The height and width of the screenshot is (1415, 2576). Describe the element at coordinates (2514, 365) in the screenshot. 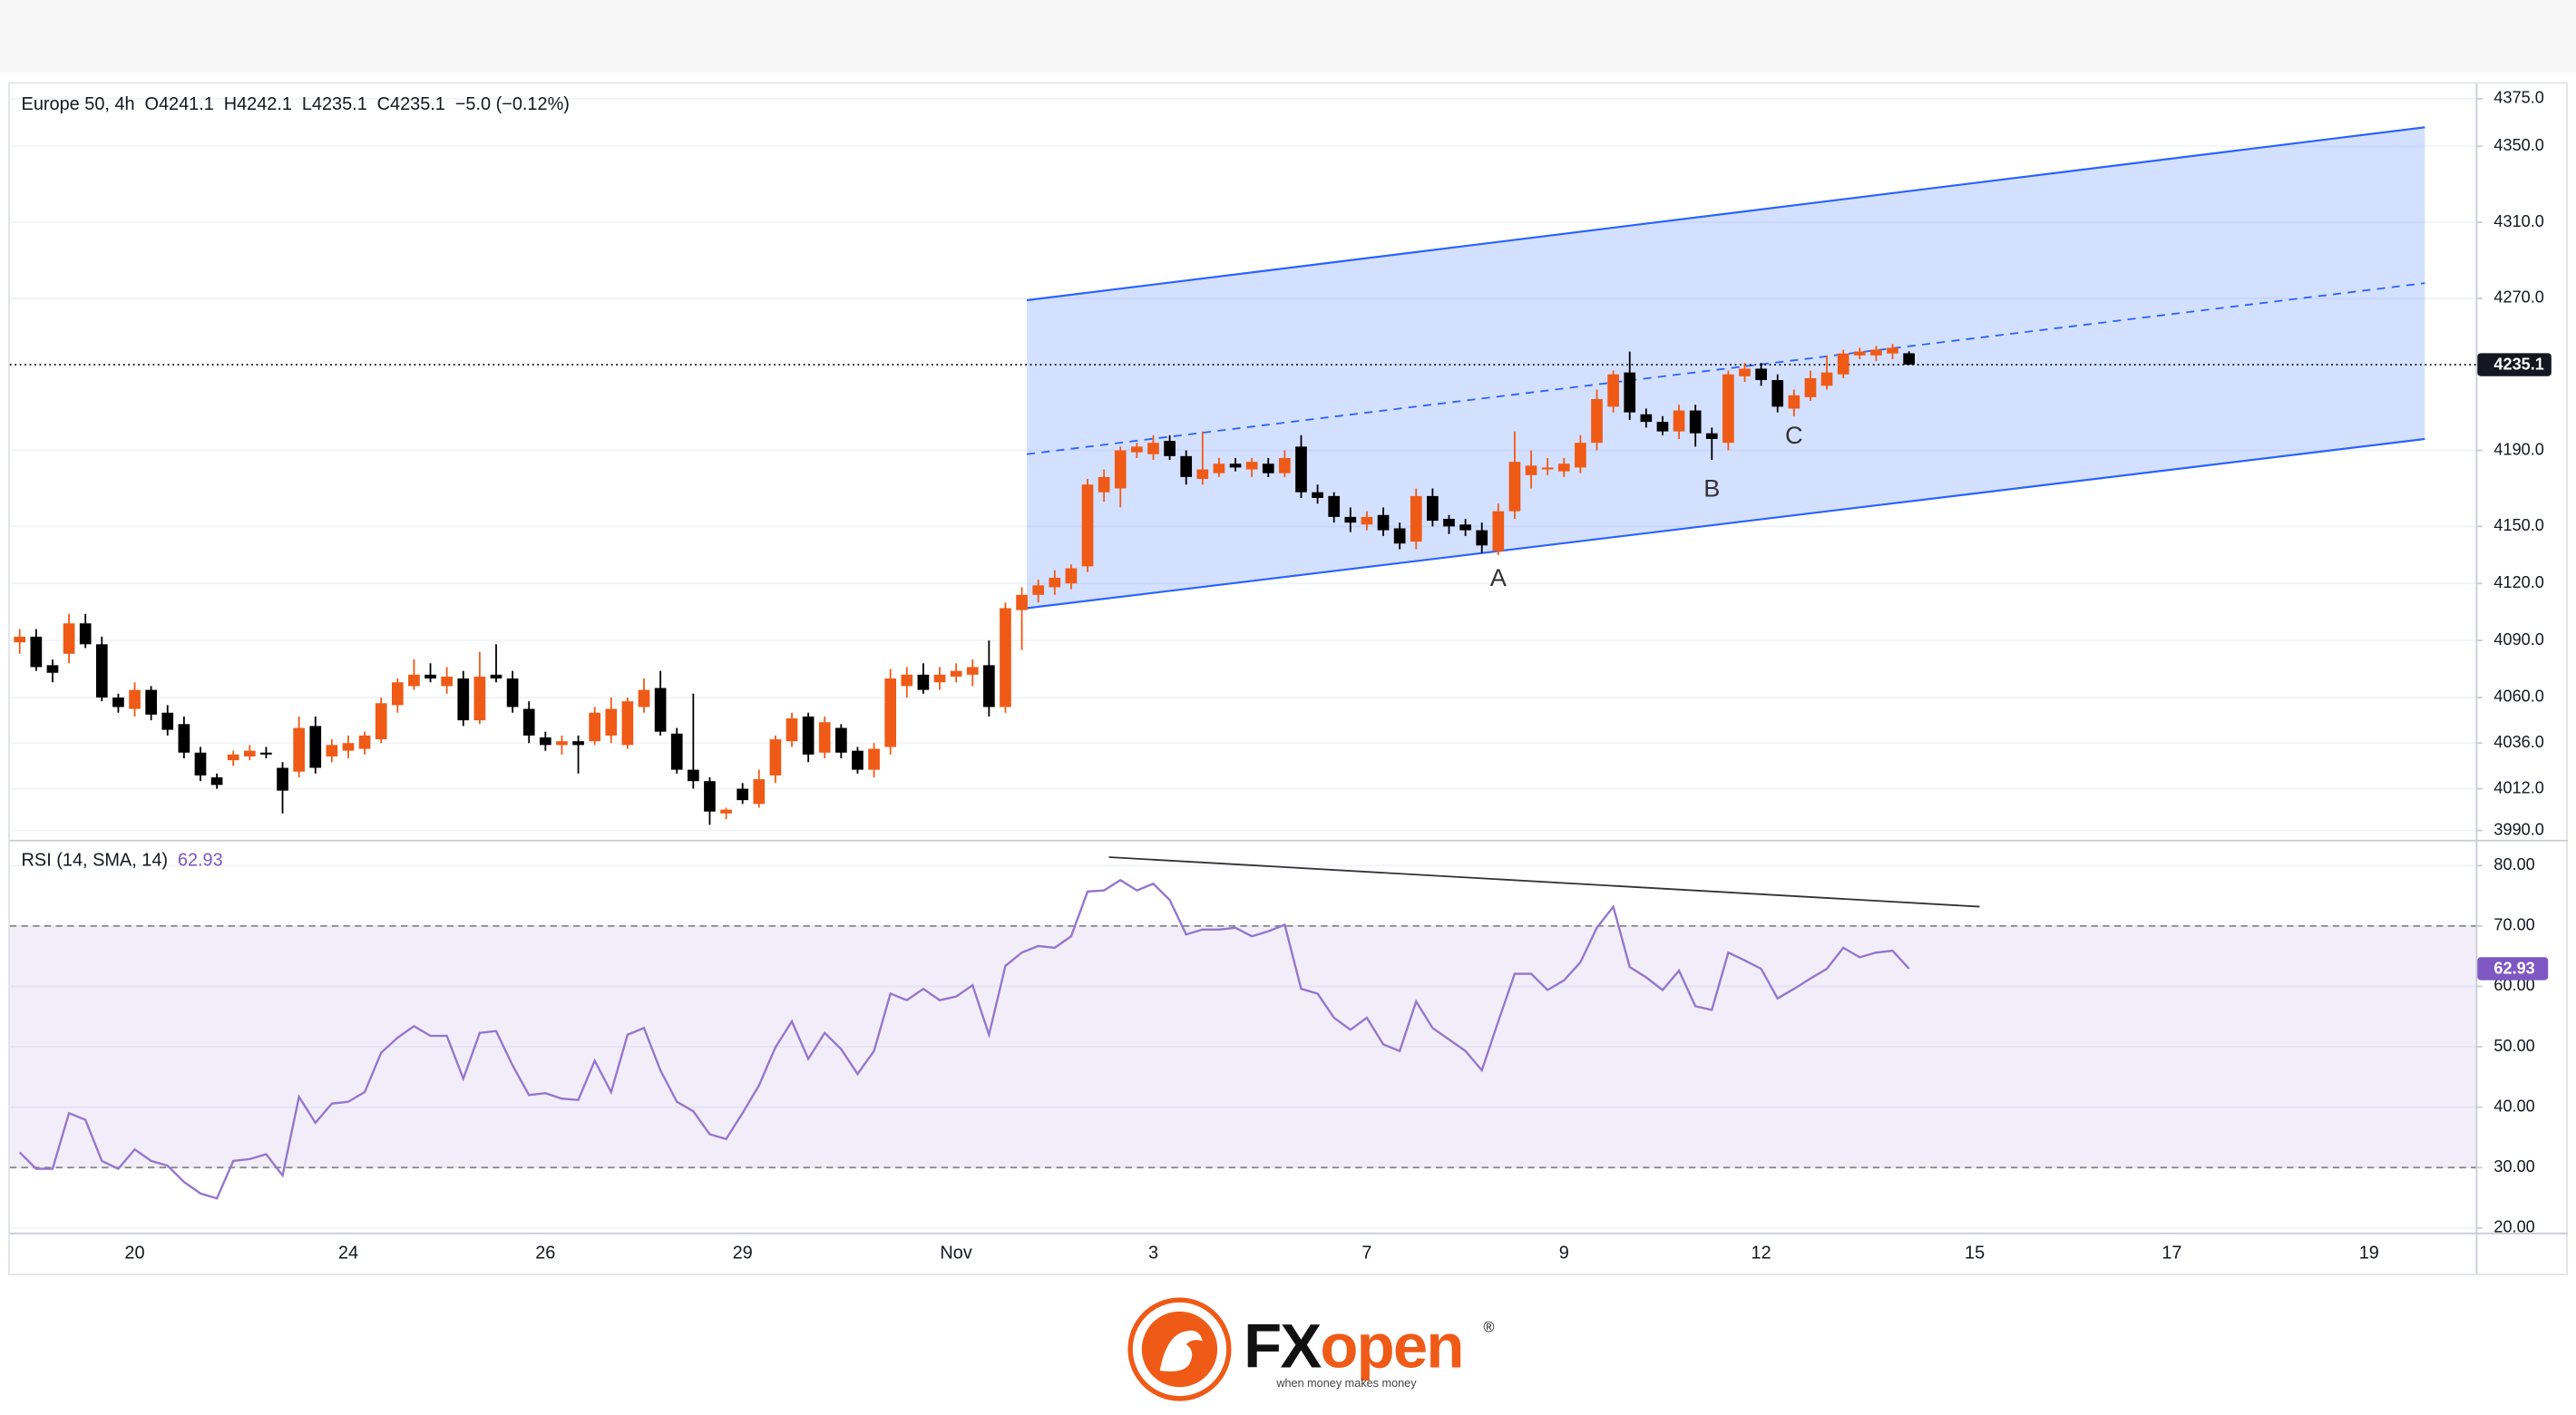

I see `last-price-box` at that location.